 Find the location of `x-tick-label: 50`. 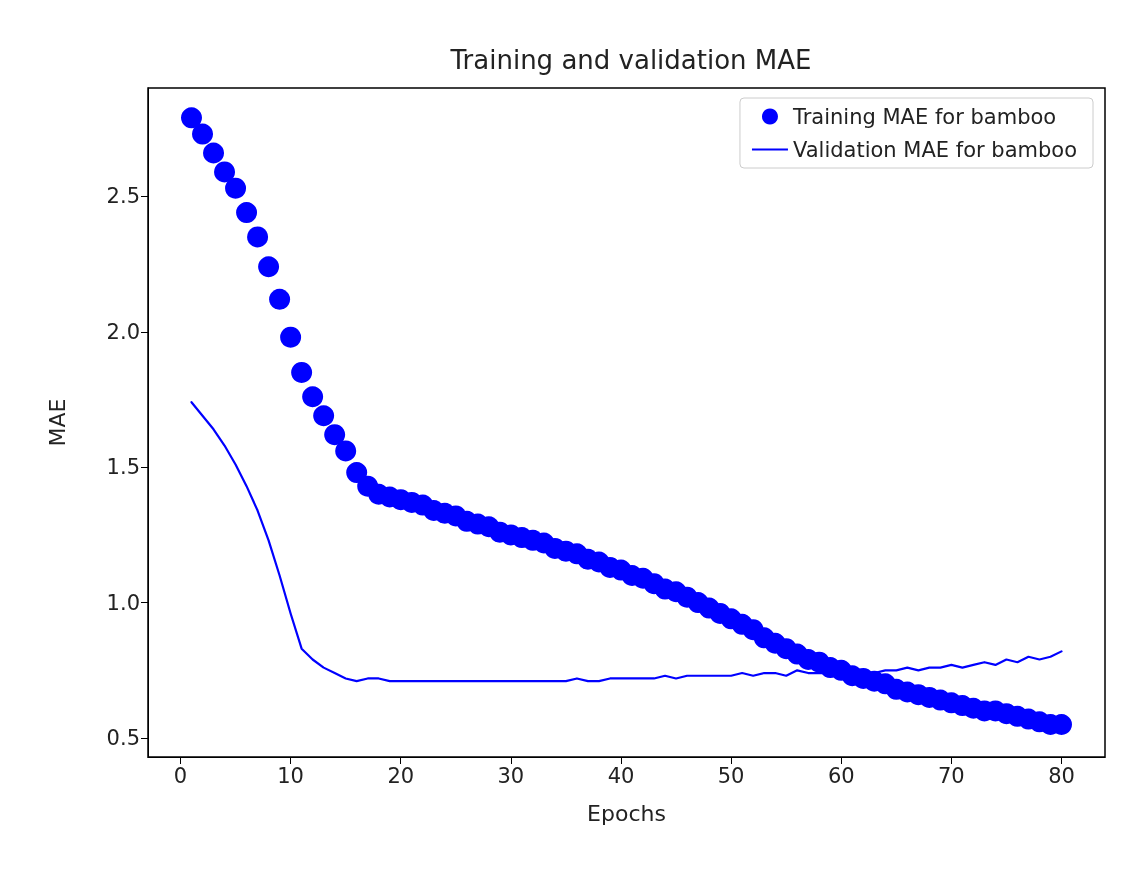

x-tick-label: 50 is located at coordinates (731, 775).